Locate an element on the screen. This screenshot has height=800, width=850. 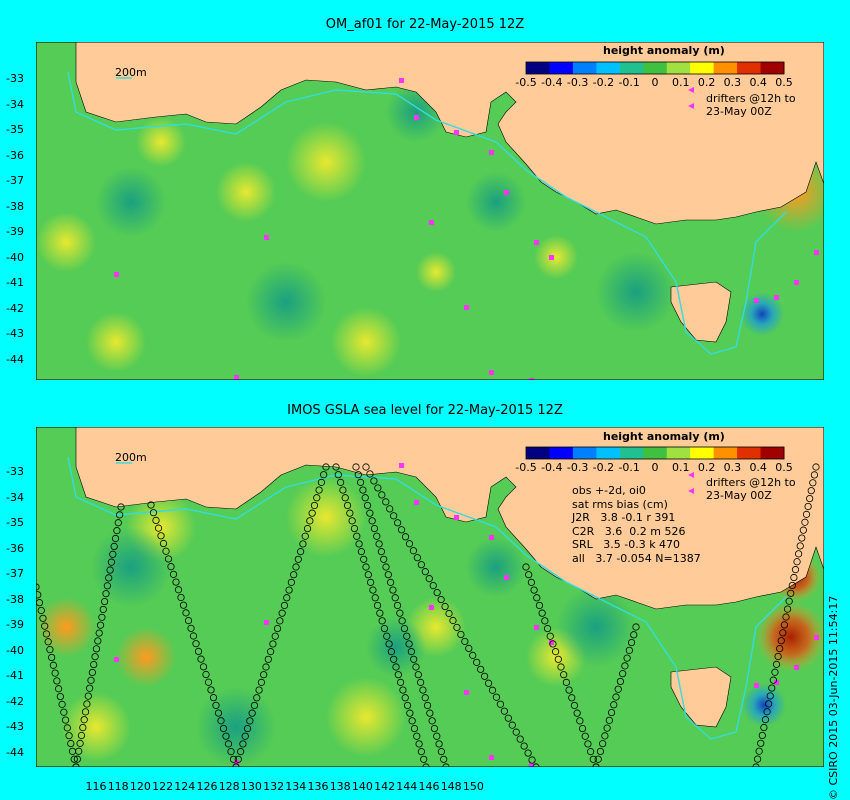
colorbar-tick-label: -0.4 is located at coordinates (551, 82).